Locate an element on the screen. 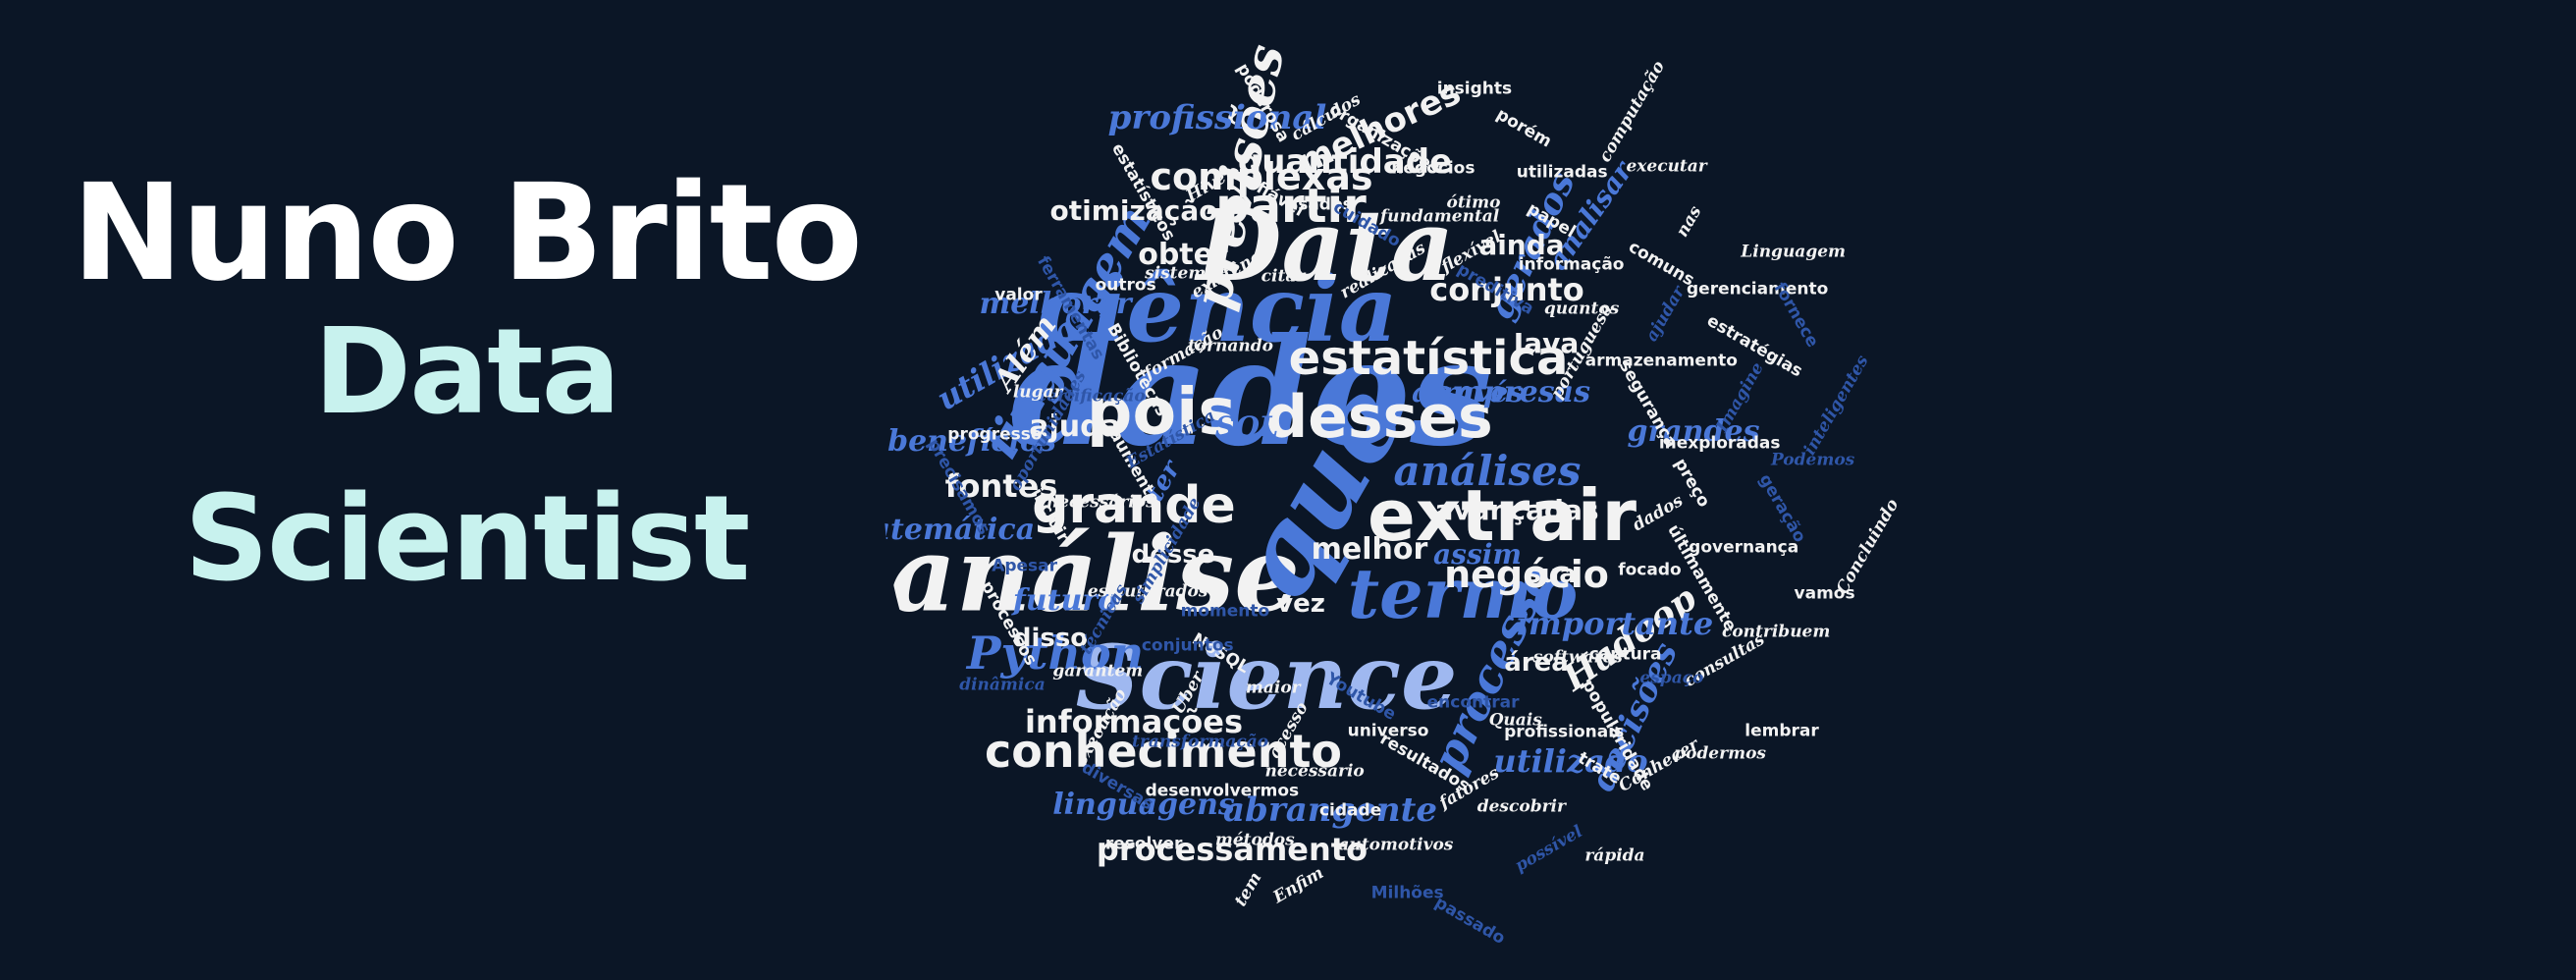 This screenshot has width=2576, height=980. word-cloud-word: Apesar is located at coordinates (1025, 566).